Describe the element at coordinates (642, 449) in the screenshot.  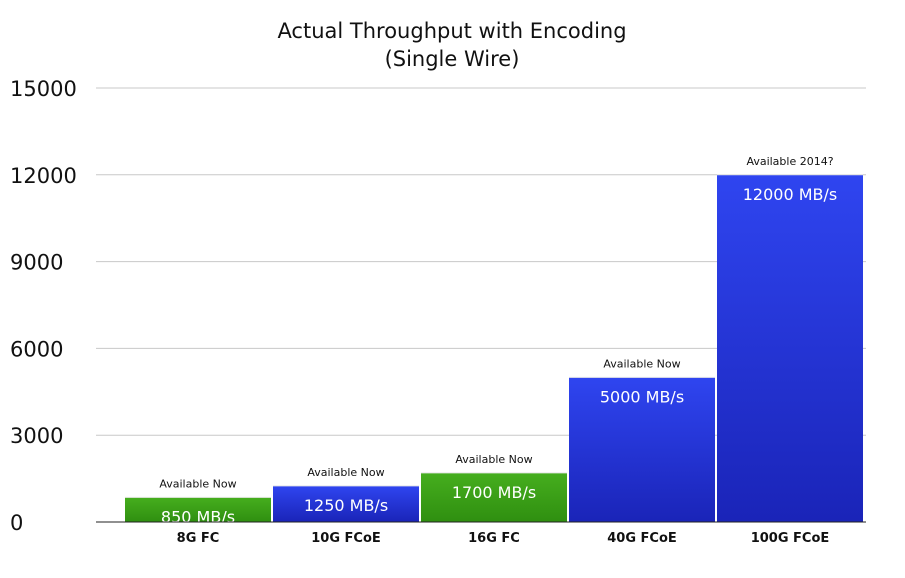
I see `bar-40g-fcoe` at that location.